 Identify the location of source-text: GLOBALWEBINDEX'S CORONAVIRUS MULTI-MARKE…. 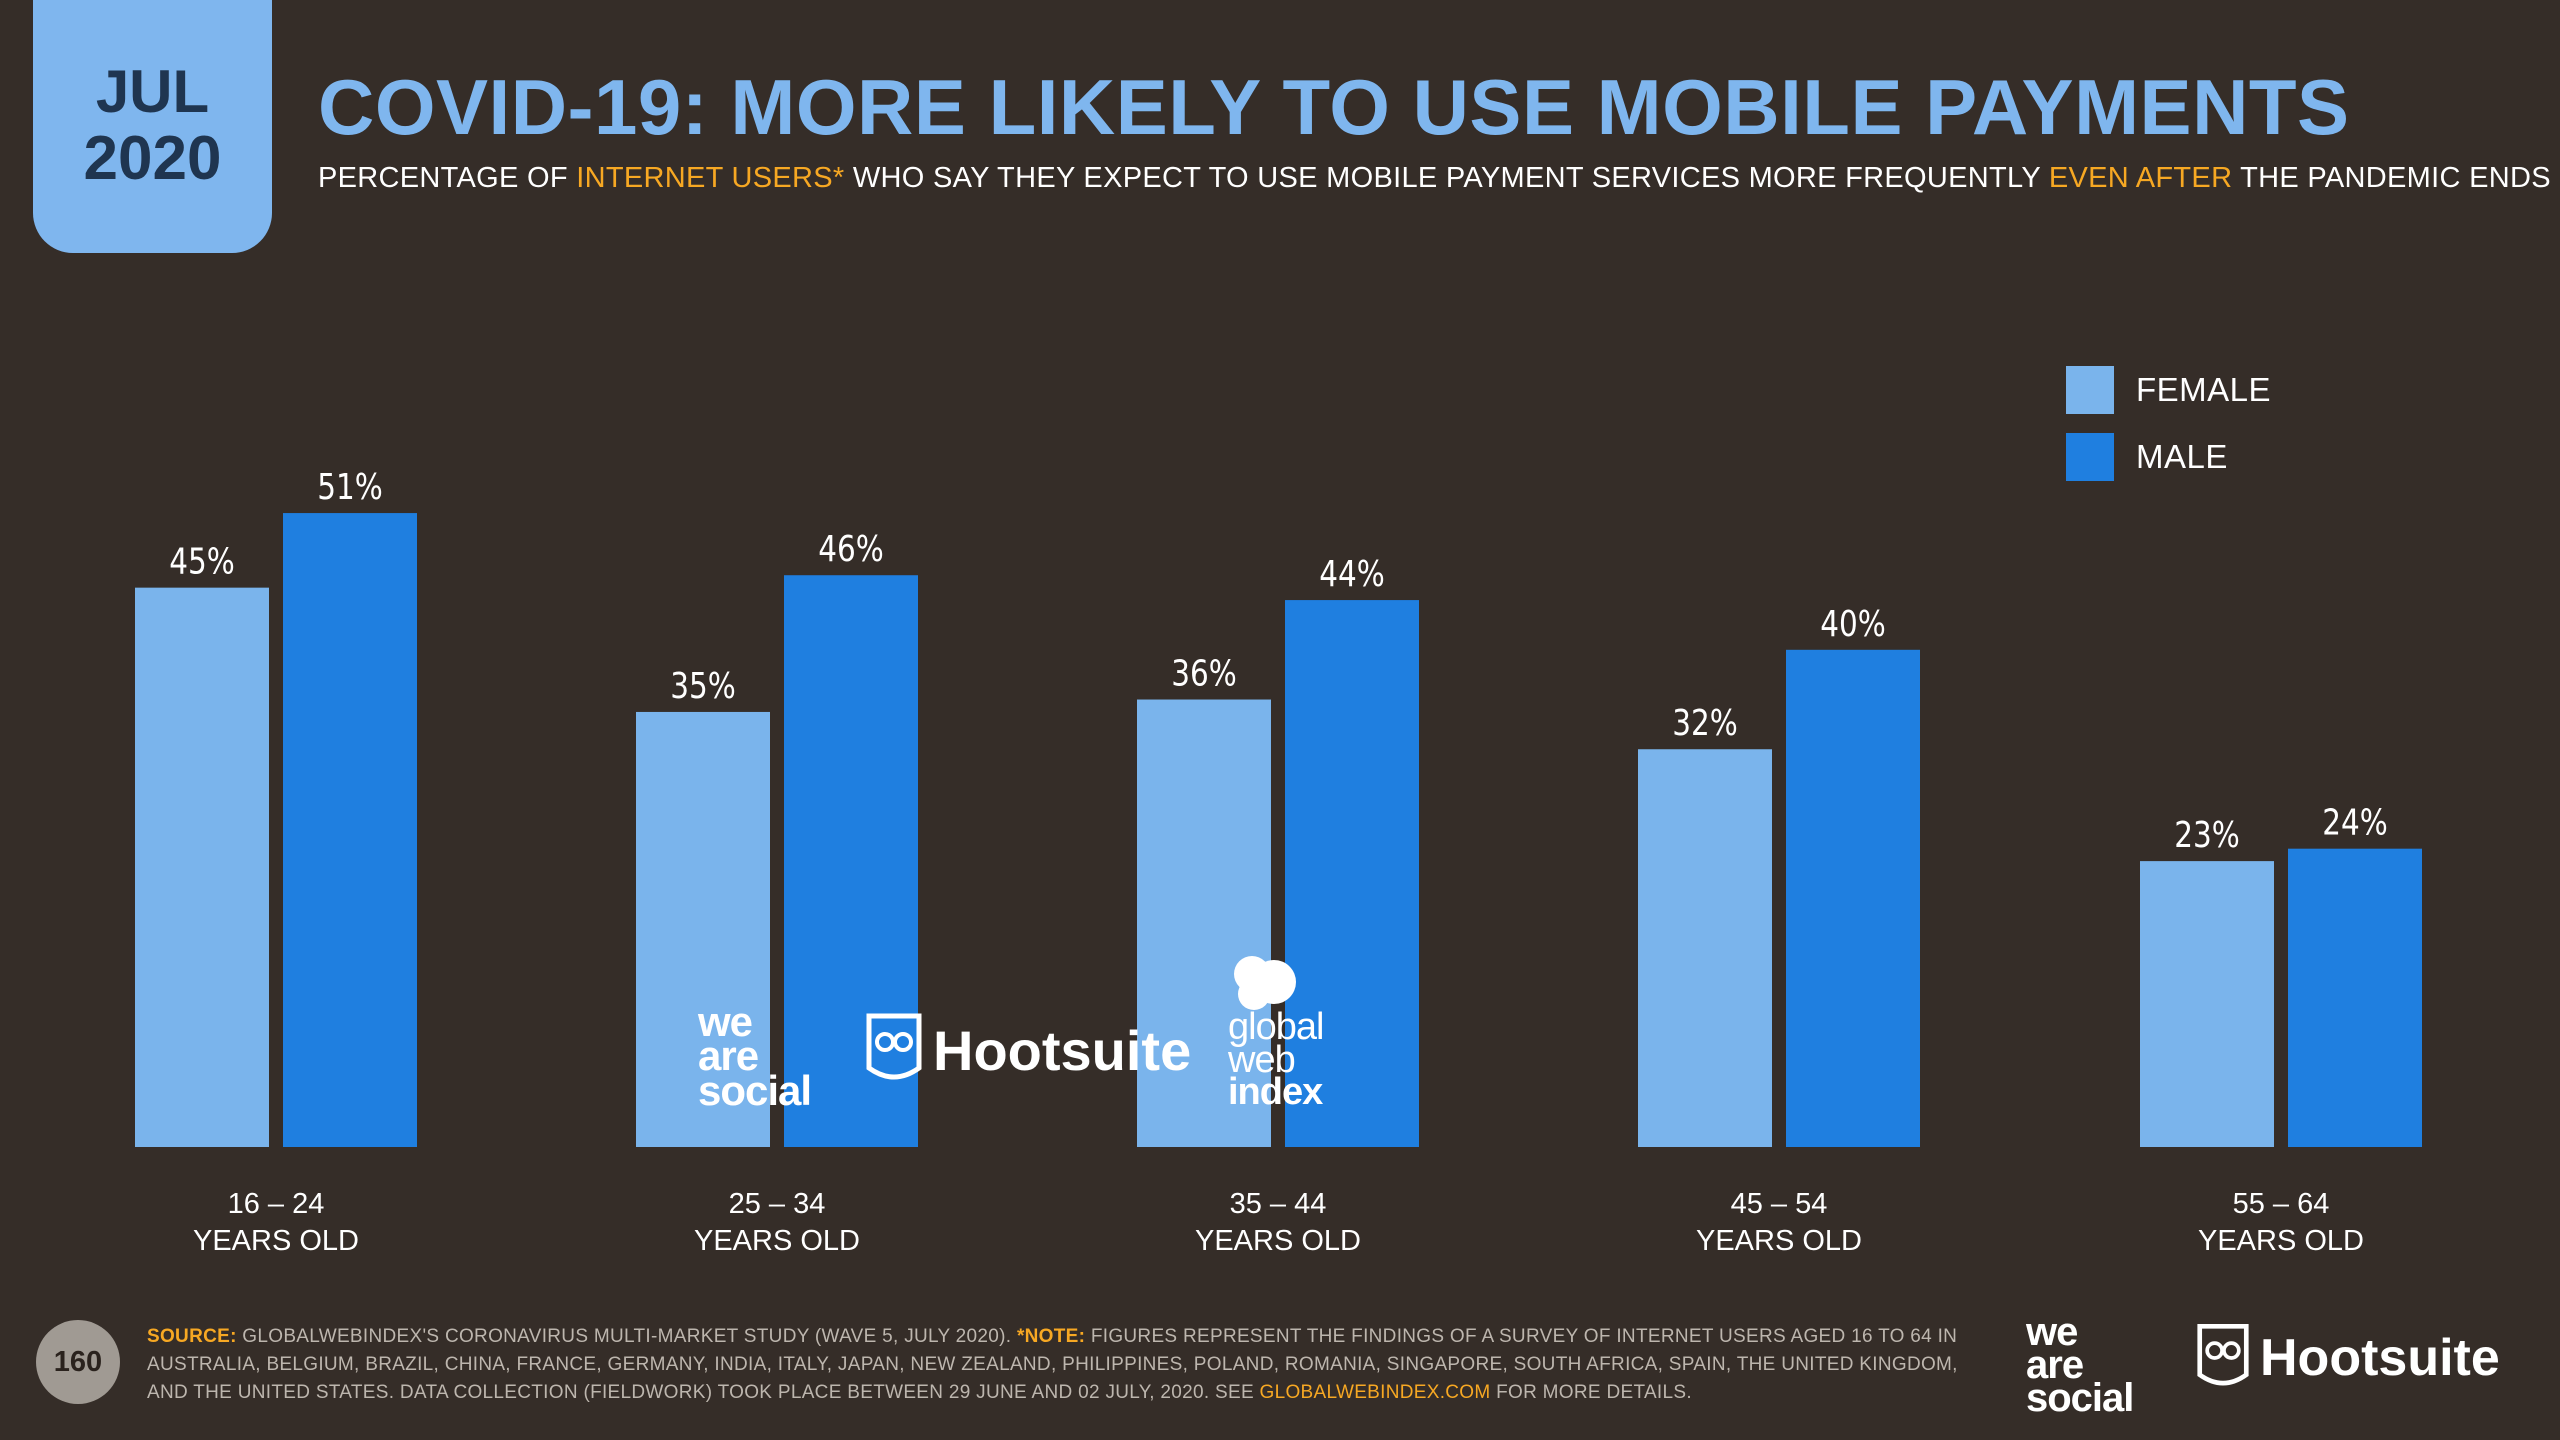
(626, 1336).